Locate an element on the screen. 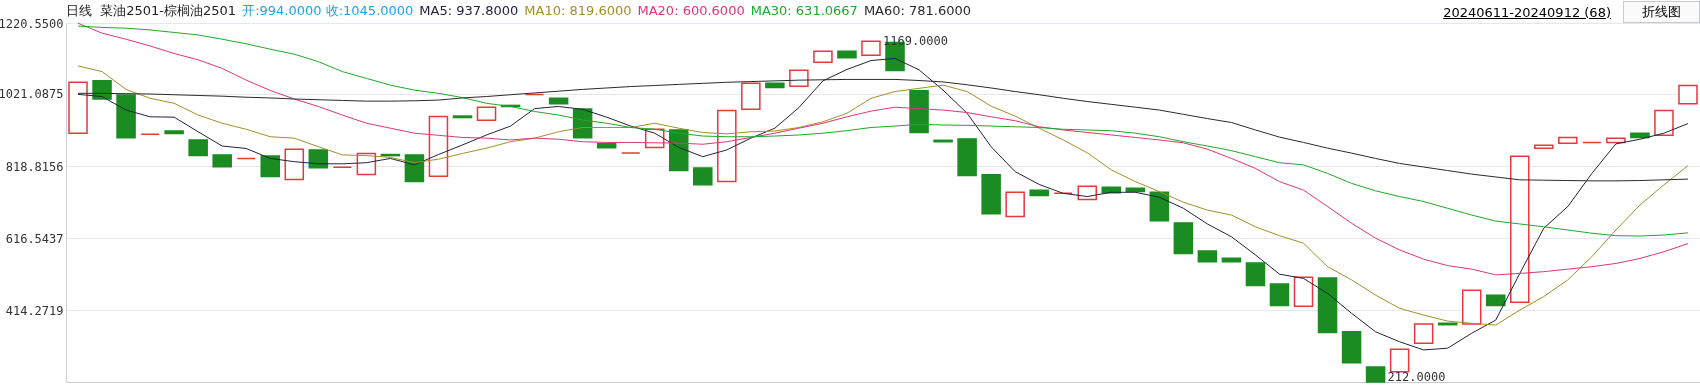 This screenshot has width=1700, height=385. annotation: 1169.0000 is located at coordinates (915, 41).